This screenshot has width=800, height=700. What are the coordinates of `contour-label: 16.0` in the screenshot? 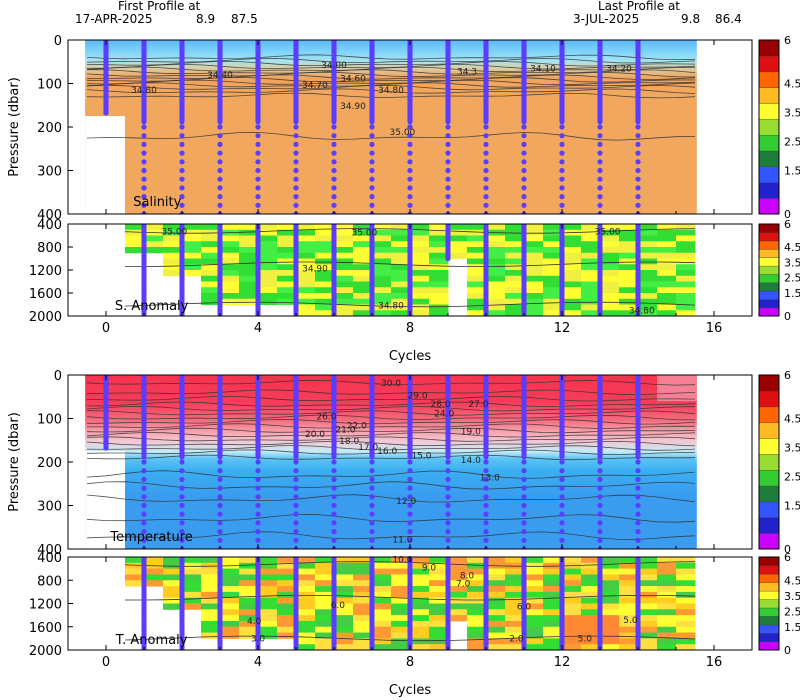 It's located at (387, 452).